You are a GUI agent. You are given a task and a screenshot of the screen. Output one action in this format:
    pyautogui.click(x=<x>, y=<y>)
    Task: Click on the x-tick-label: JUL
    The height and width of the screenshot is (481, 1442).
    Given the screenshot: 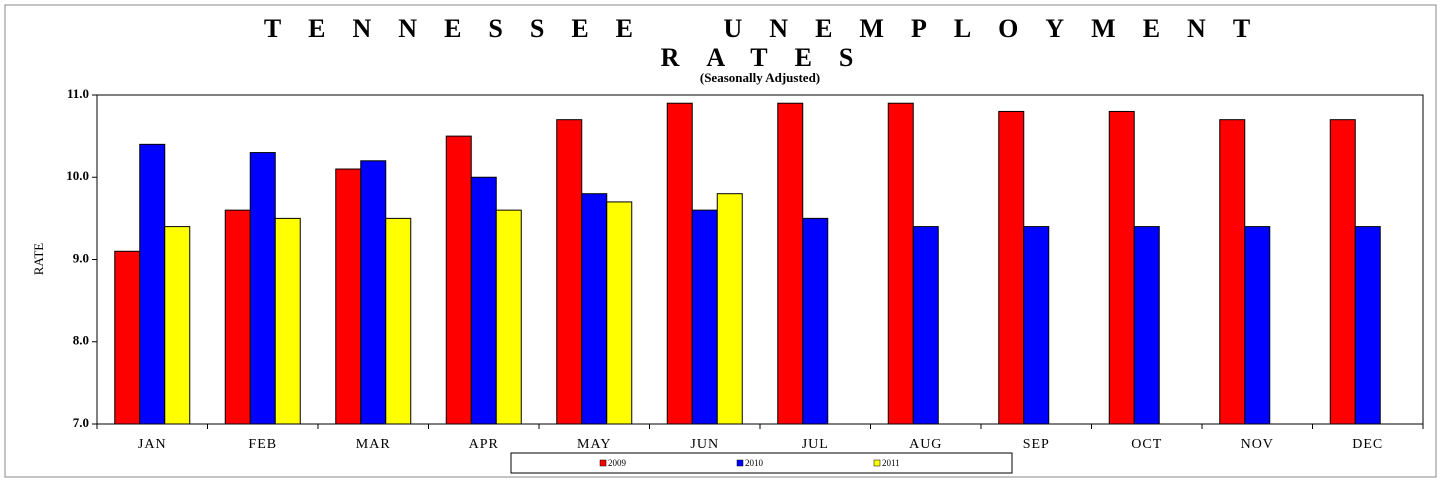 What is the action you would take?
    pyautogui.click(x=815, y=444)
    